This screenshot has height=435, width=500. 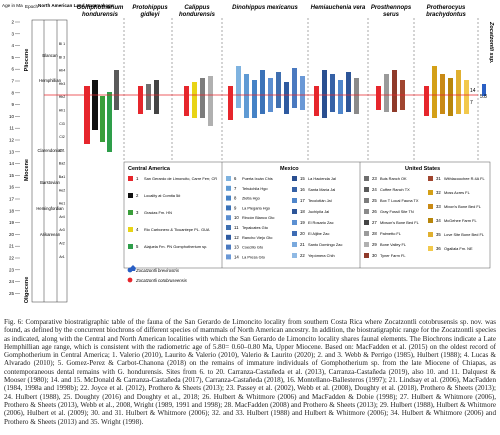 What do you see at coordinates (197, 8) in the screenshot?
I see `taxon-calippus: Calippus` at bounding box center [197, 8].